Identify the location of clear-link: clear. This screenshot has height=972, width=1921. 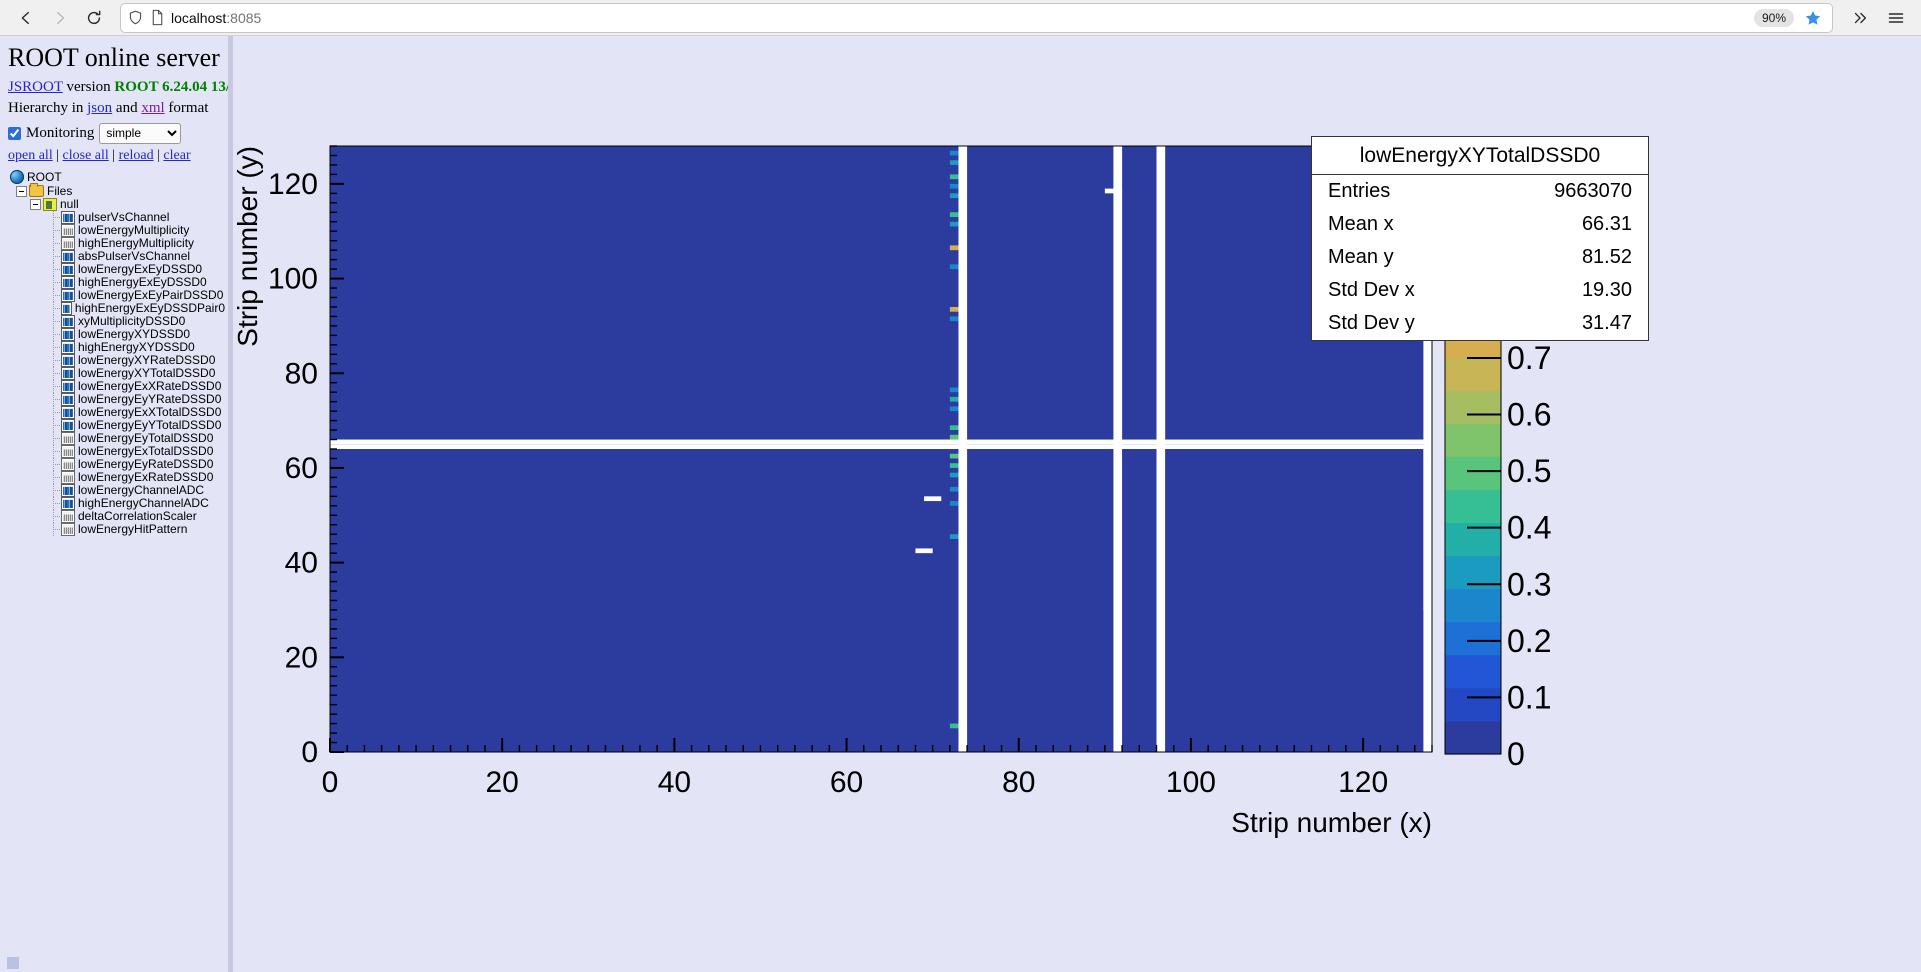
(177, 155).